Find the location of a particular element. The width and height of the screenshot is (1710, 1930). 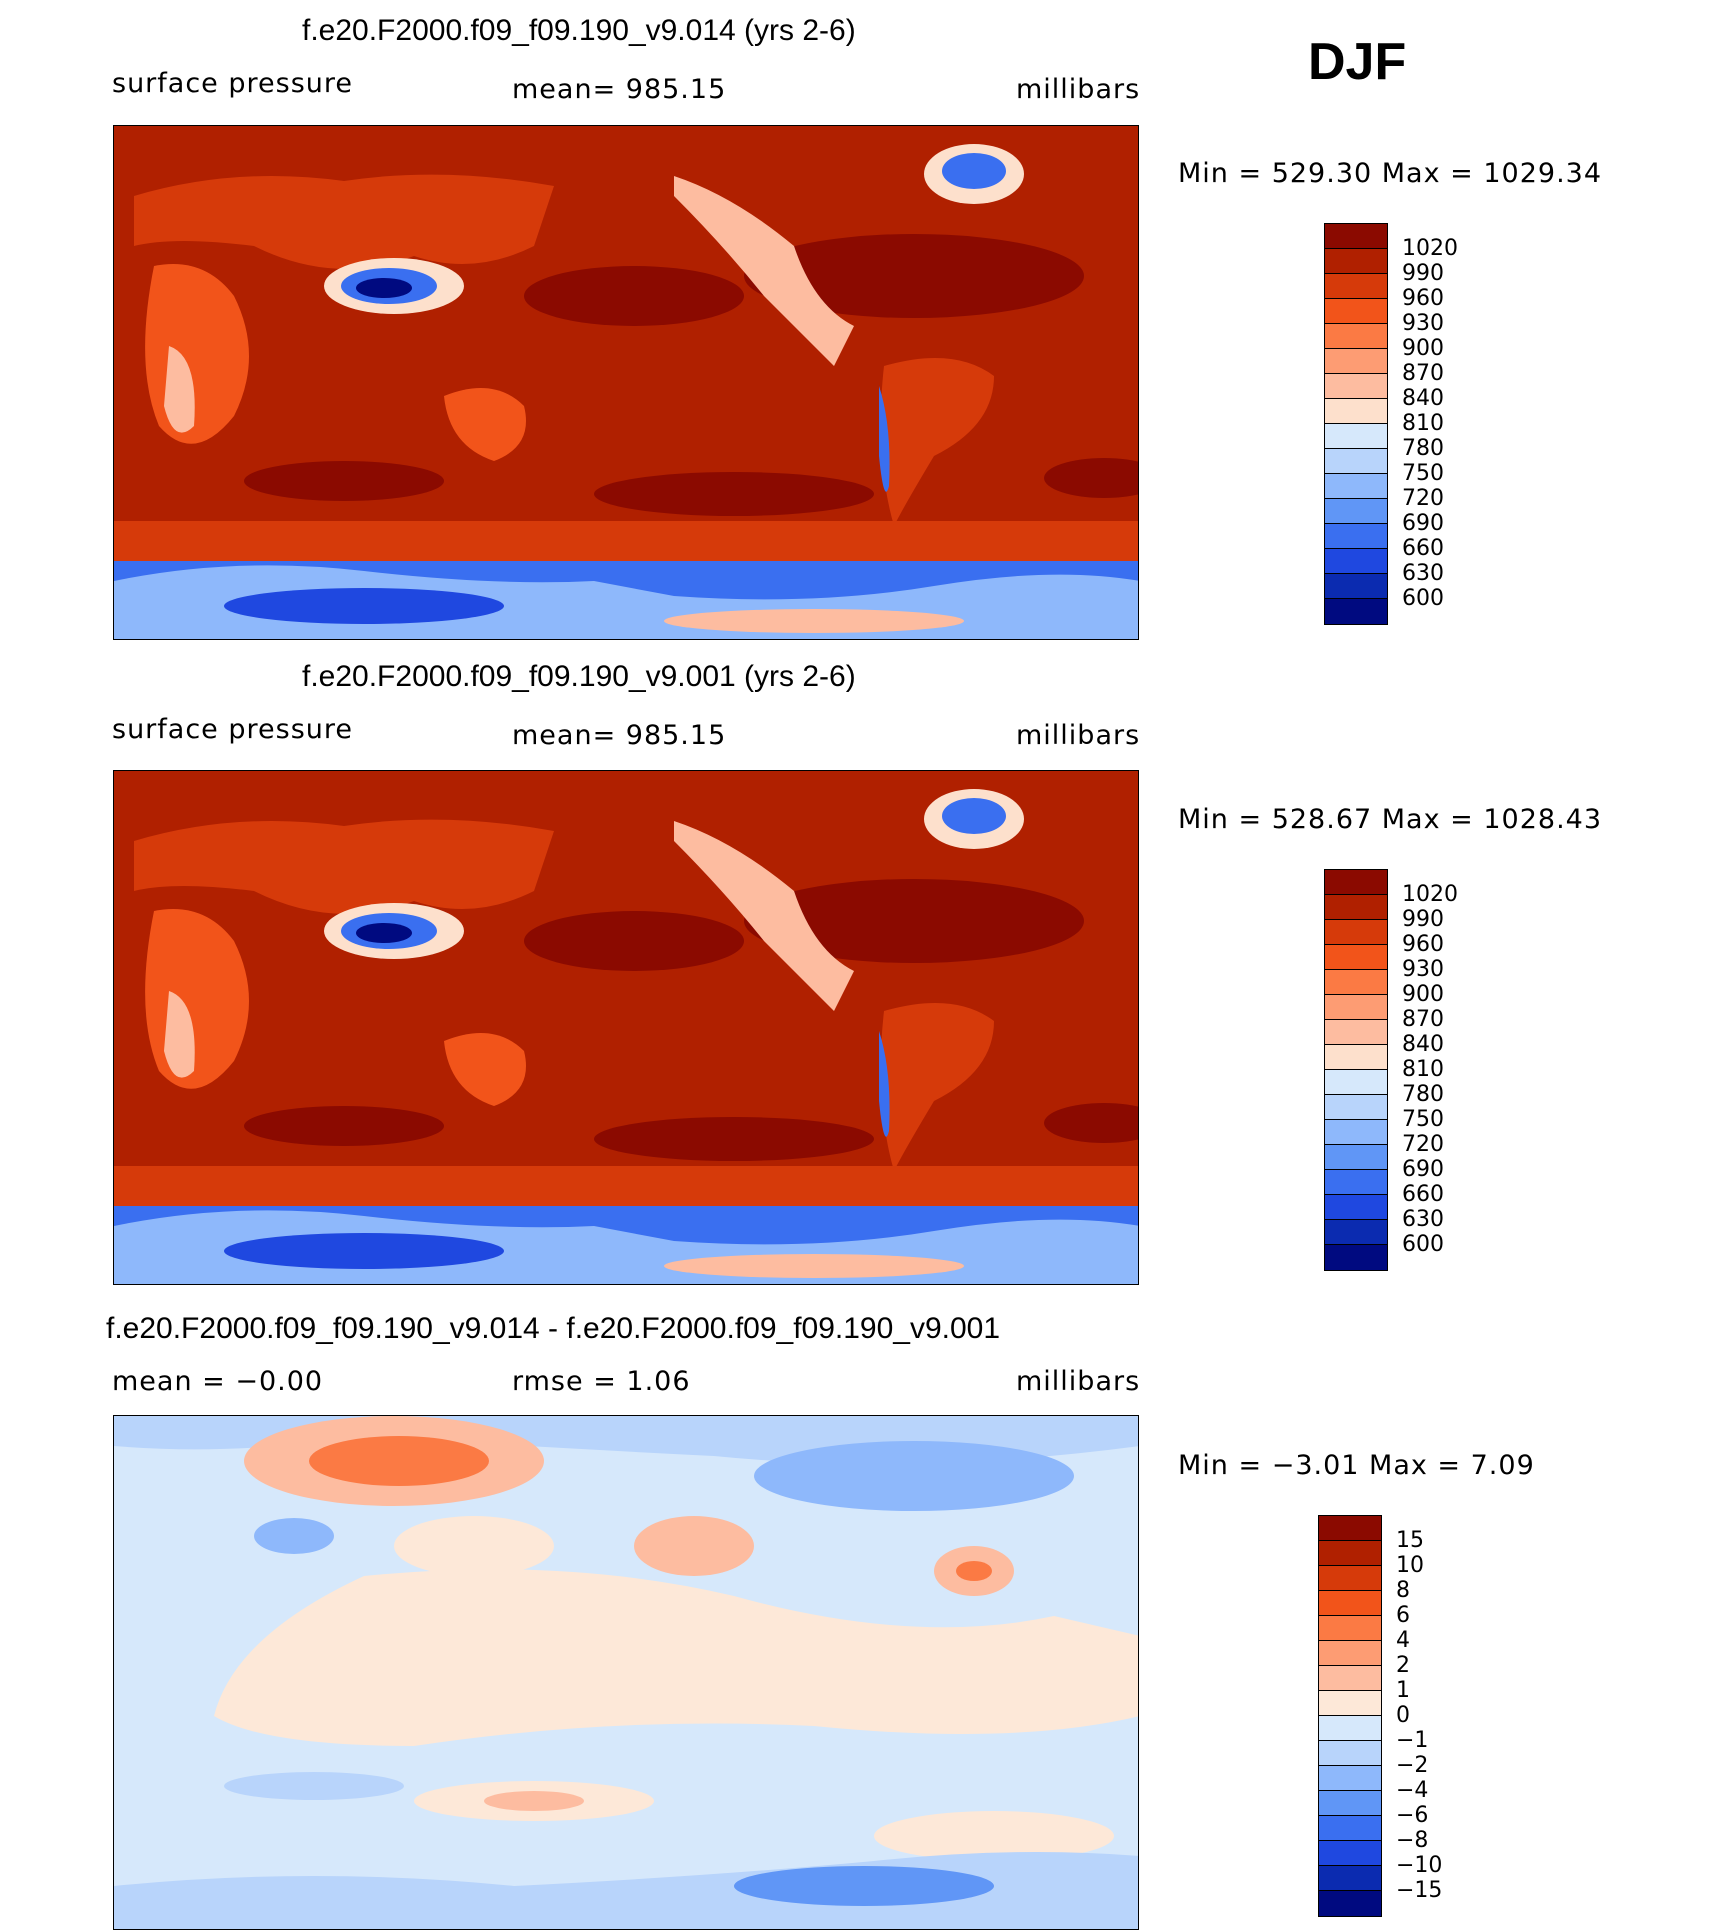

colorbar-tick-label: −4 is located at coordinates (1412, 1790).